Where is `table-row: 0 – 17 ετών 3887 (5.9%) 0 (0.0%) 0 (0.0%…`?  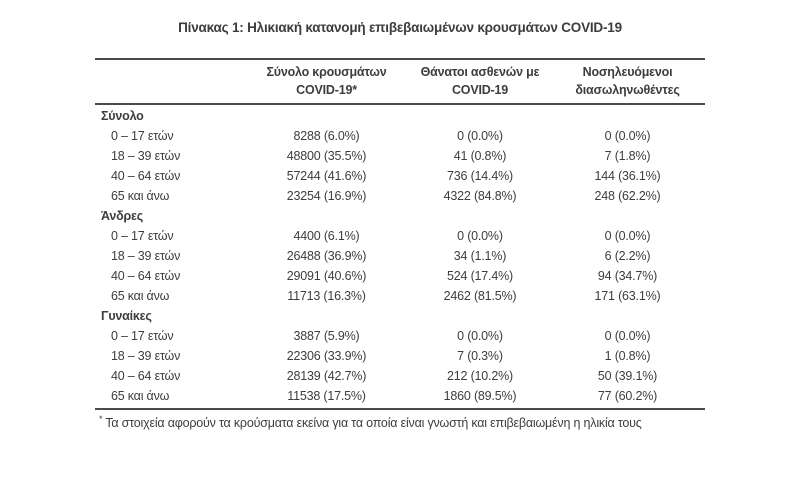
table-row: 0 – 17 ετών 3887 (5.9%) 0 (0.0%) 0 (0.0%… is located at coordinates (400, 336).